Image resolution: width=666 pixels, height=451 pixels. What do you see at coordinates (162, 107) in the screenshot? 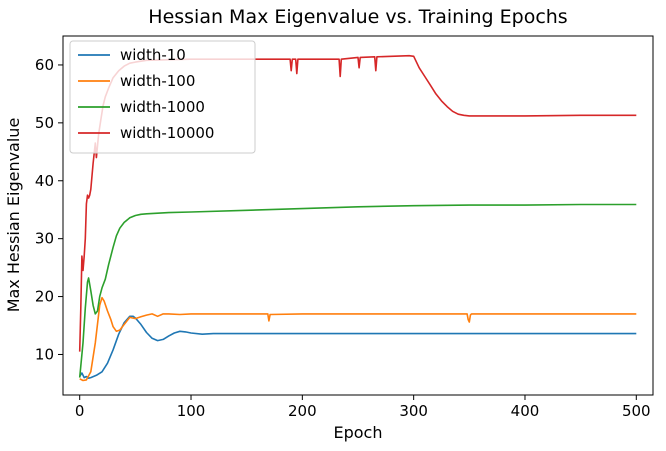
I see `legend-label-width-1000: width-1000` at bounding box center [162, 107].